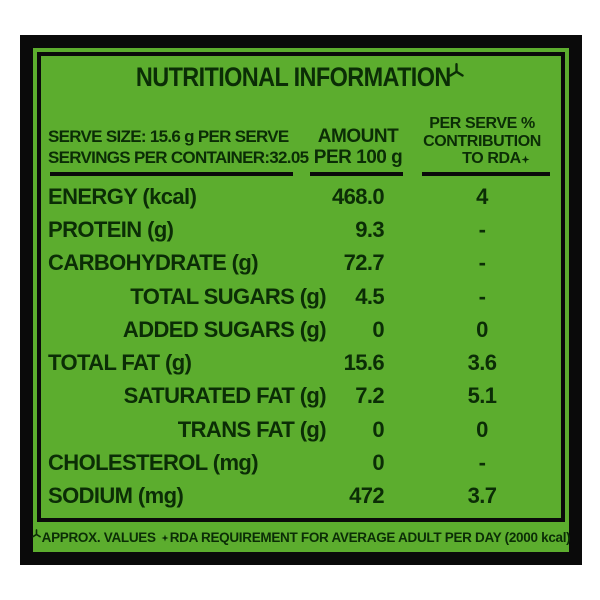 Image resolution: width=600 pixels, height=600 pixels. What do you see at coordinates (482, 196) in the screenshot?
I see `rda-value: 4` at bounding box center [482, 196].